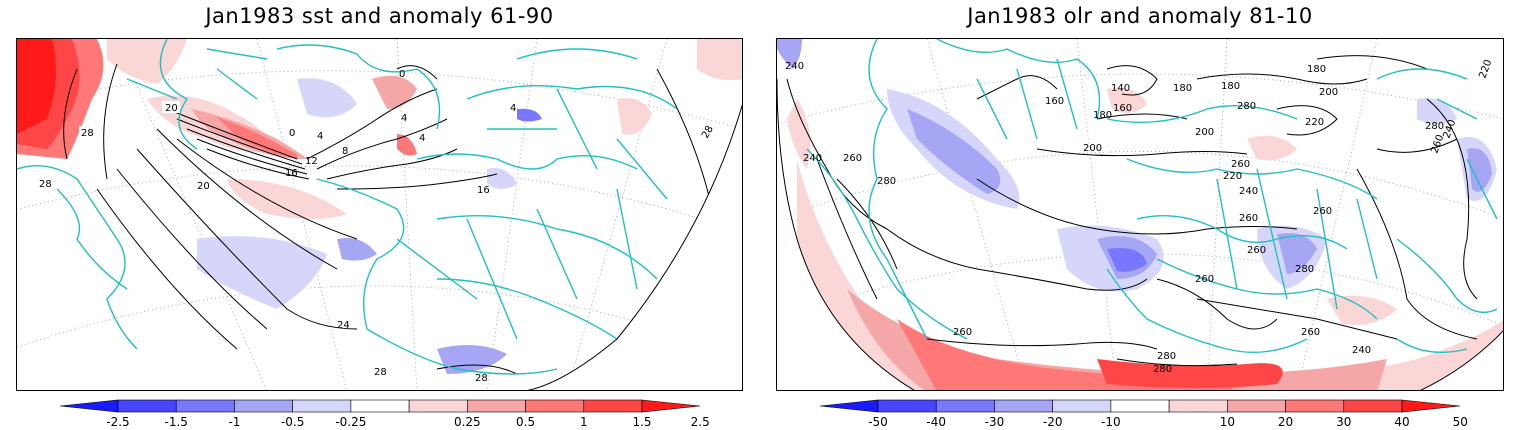  What do you see at coordinates (1460, 422) in the screenshot?
I see `colorbar-tick-label: 50` at bounding box center [1460, 422].